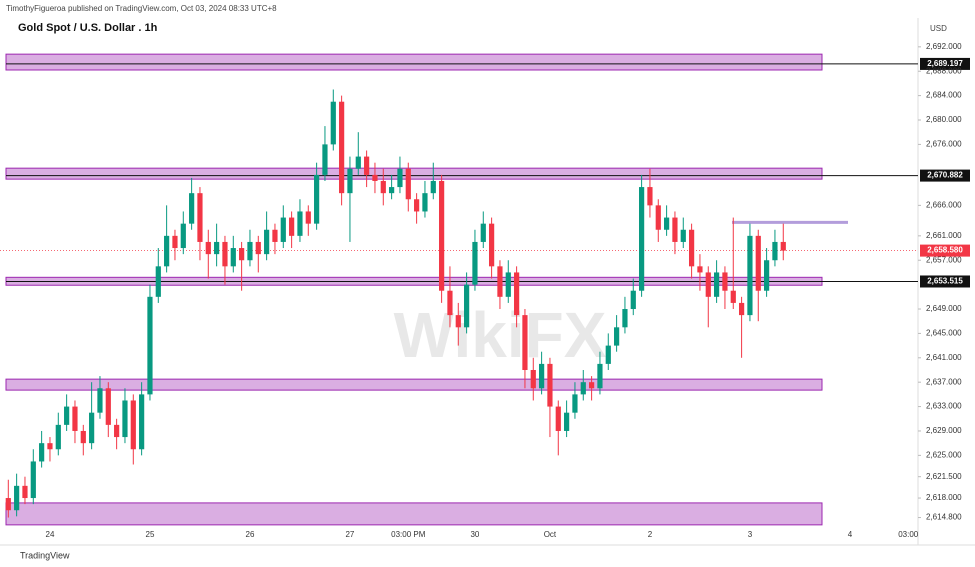  I want to click on y-tick-label: 2,637.000, so click(944, 381).